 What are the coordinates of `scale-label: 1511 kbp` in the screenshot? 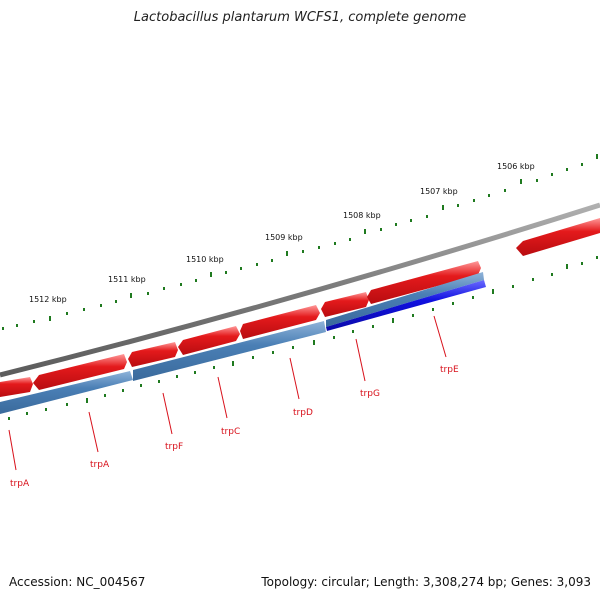 It's located at (127, 279).